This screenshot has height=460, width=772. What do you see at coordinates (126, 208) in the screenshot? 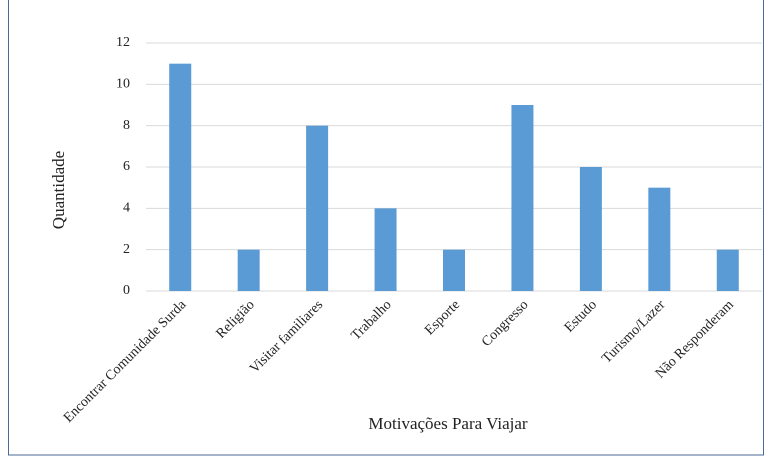
I see `y-tick-label: 4` at bounding box center [126, 208].